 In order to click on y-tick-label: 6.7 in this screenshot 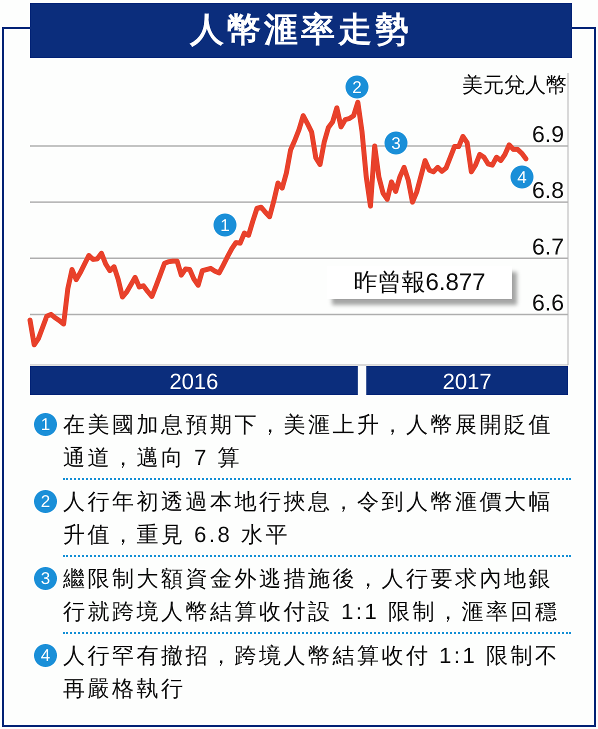, I will do `click(548, 246)`.